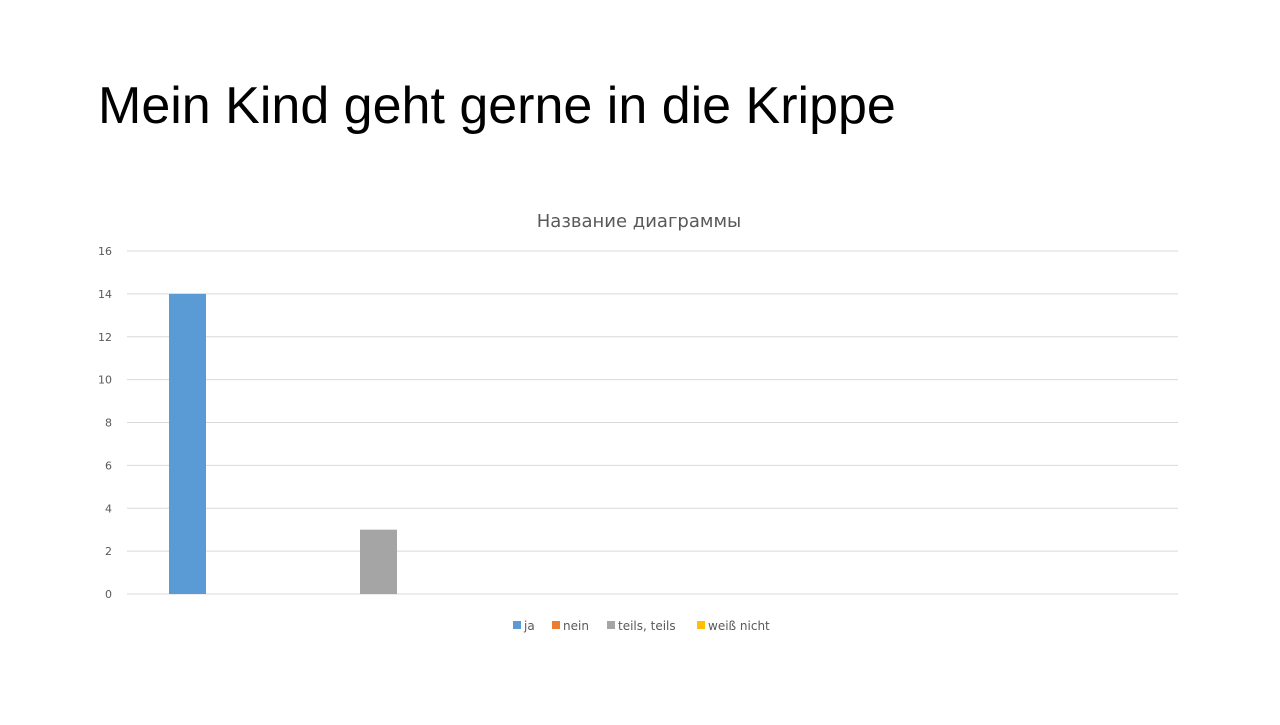 This screenshot has height=725, width=1280. What do you see at coordinates (108, 551) in the screenshot?
I see `y-tick-label: 2` at bounding box center [108, 551].